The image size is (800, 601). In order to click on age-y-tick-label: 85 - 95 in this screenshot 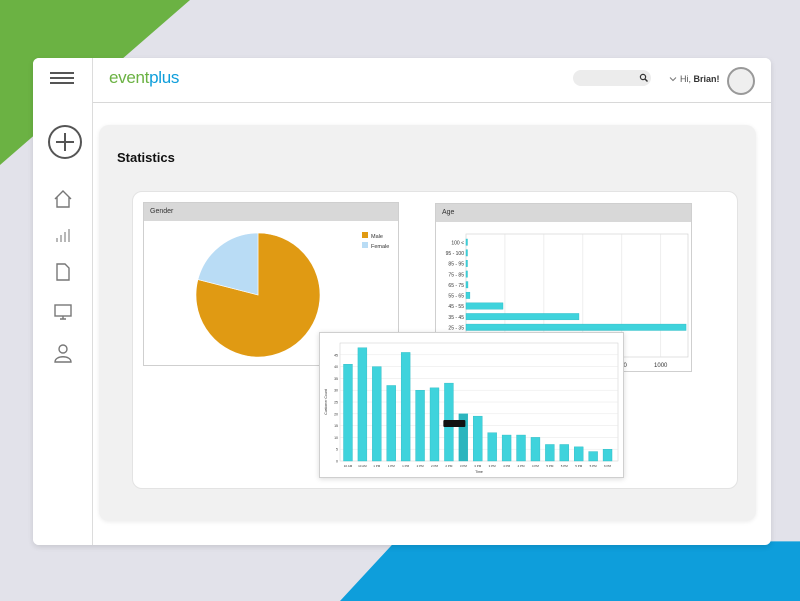, I will do `click(456, 265)`.